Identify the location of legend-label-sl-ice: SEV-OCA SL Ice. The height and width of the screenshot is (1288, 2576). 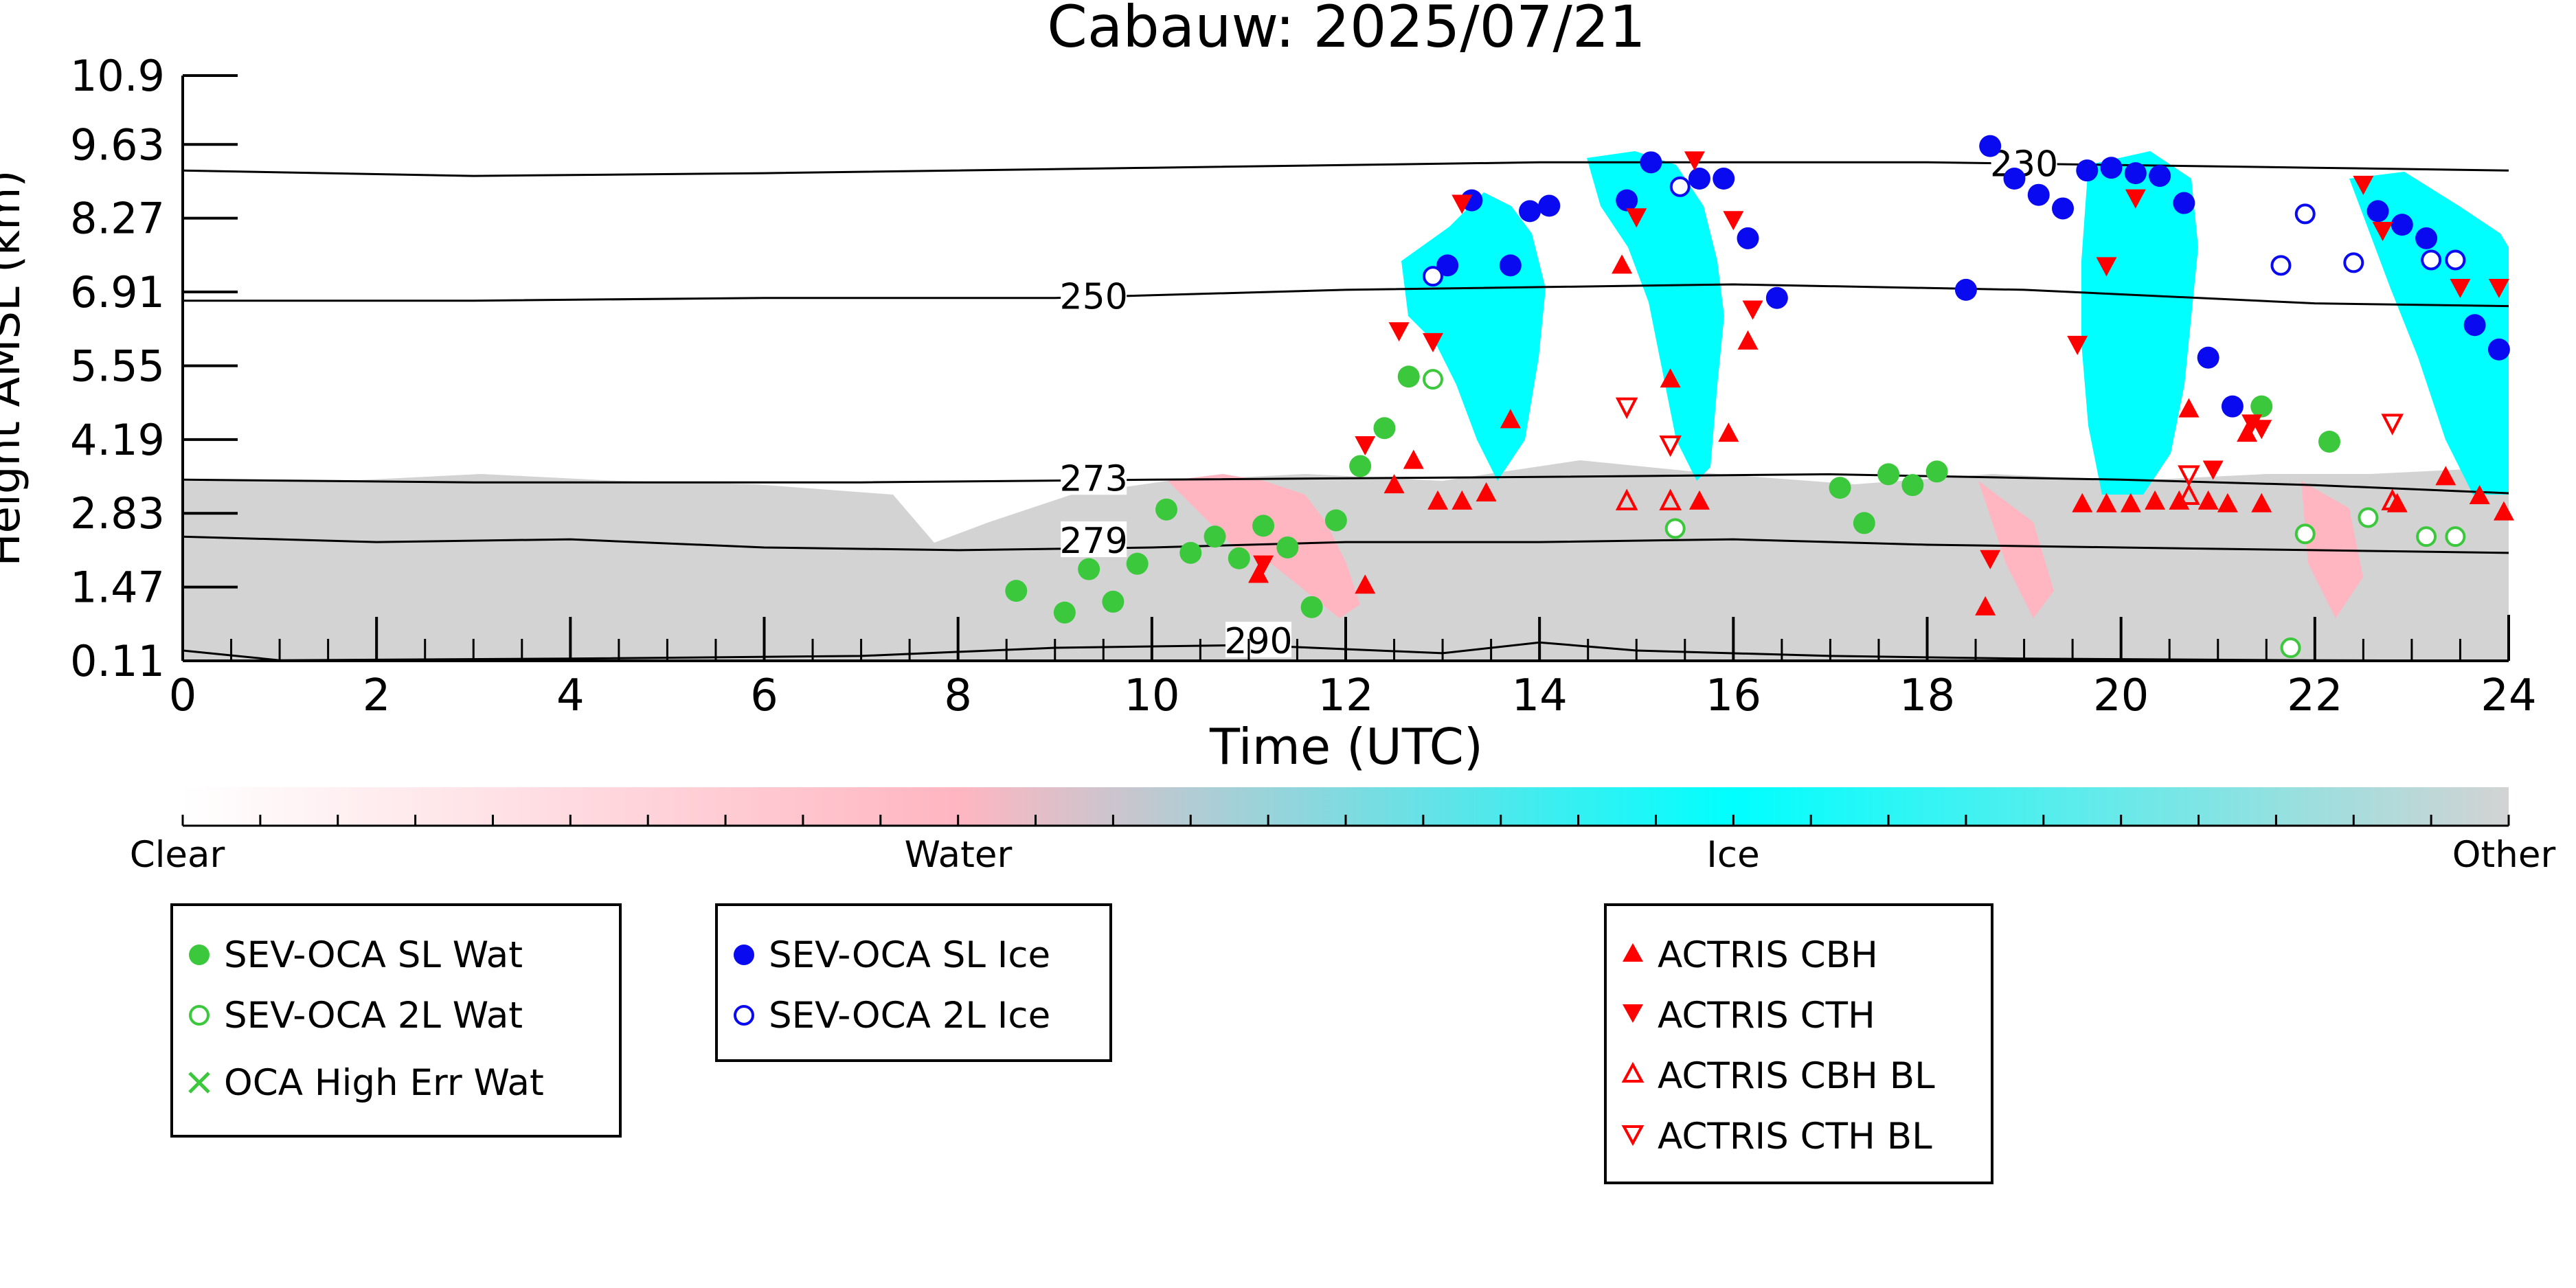
(909, 955).